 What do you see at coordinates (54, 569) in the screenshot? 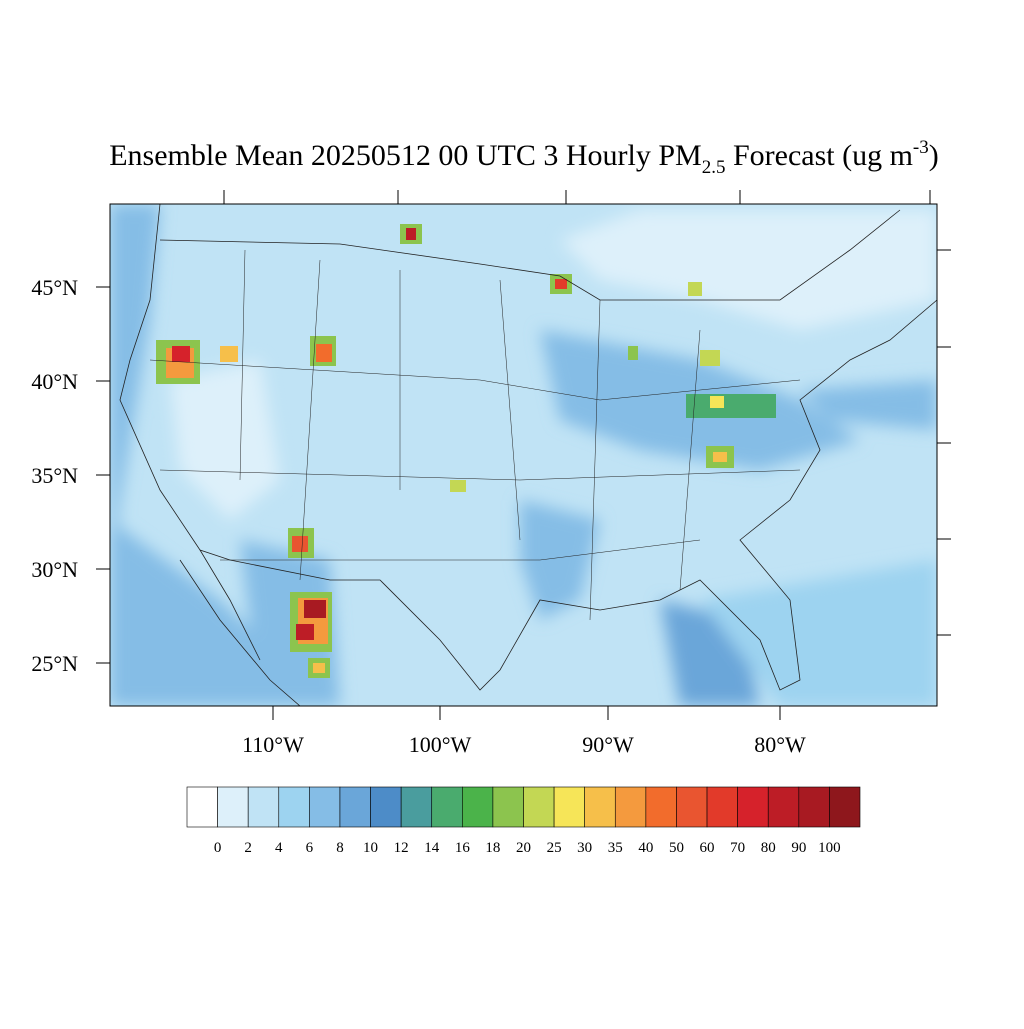
I see `lat-label: 30°N` at bounding box center [54, 569].